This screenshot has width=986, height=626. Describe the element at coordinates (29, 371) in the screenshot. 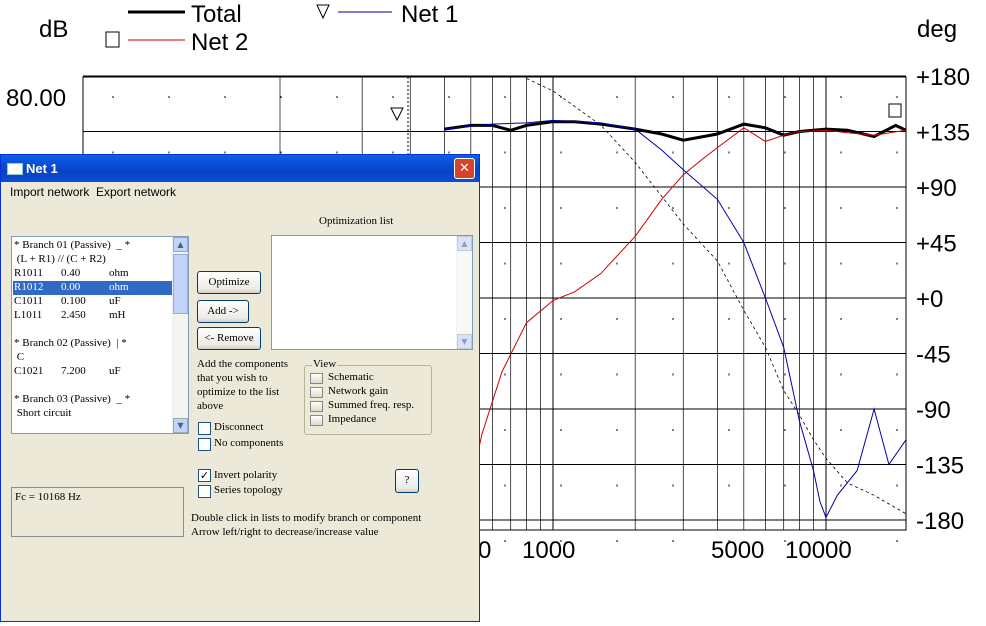

I see `row-c1: C1021` at that location.